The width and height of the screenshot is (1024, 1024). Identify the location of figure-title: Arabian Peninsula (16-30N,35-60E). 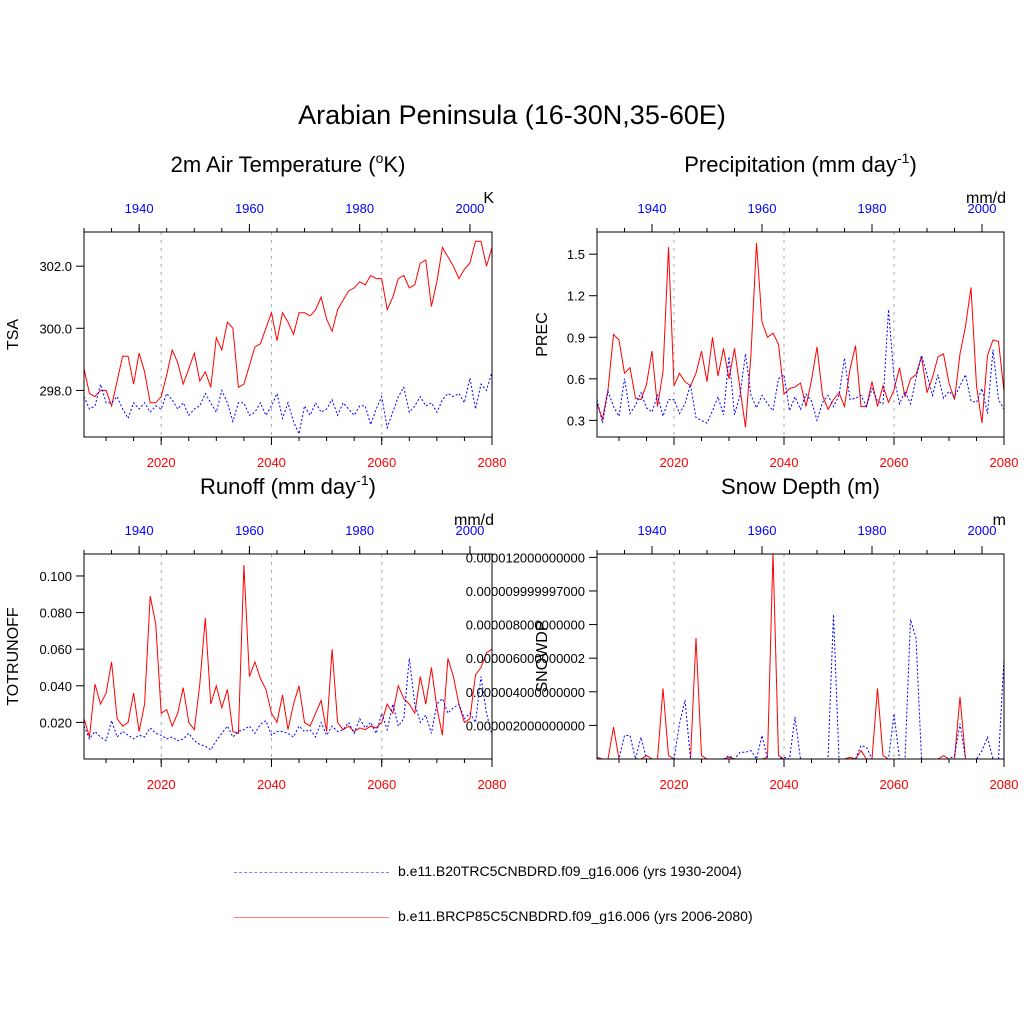
(512, 115).